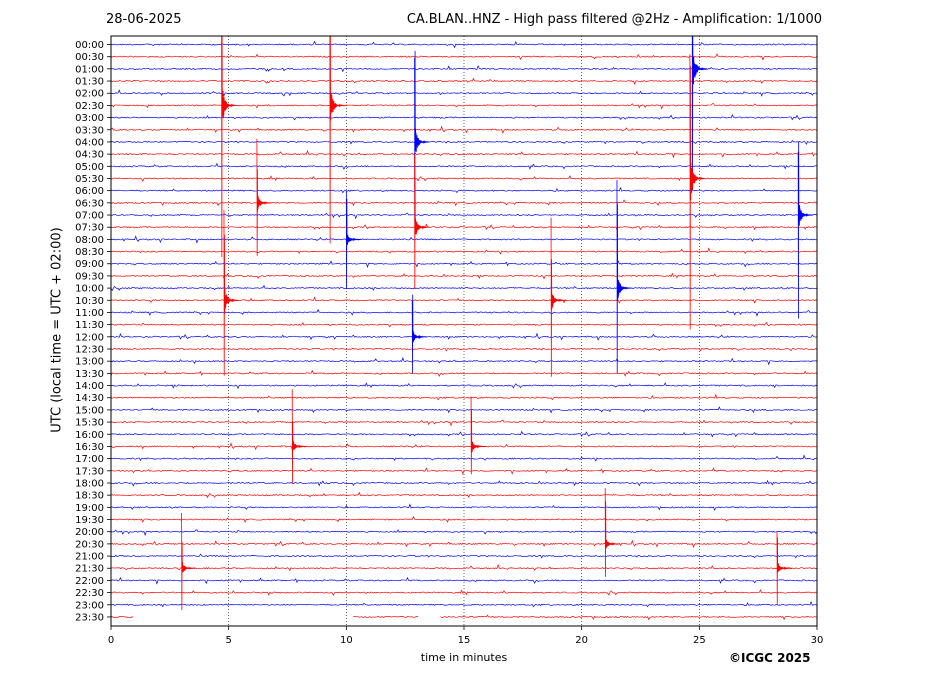  What do you see at coordinates (89, 130) in the screenshot?
I see `y-tick-label: 03:30` at bounding box center [89, 130].